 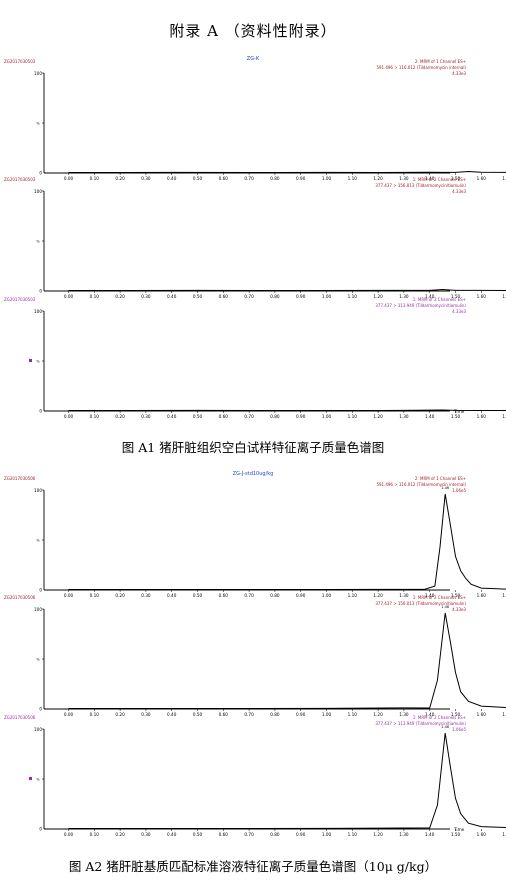 What do you see at coordinates (404, 178) in the screenshot?
I see `fig1-panel1-xtick-label: 1.30` at bounding box center [404, 178].